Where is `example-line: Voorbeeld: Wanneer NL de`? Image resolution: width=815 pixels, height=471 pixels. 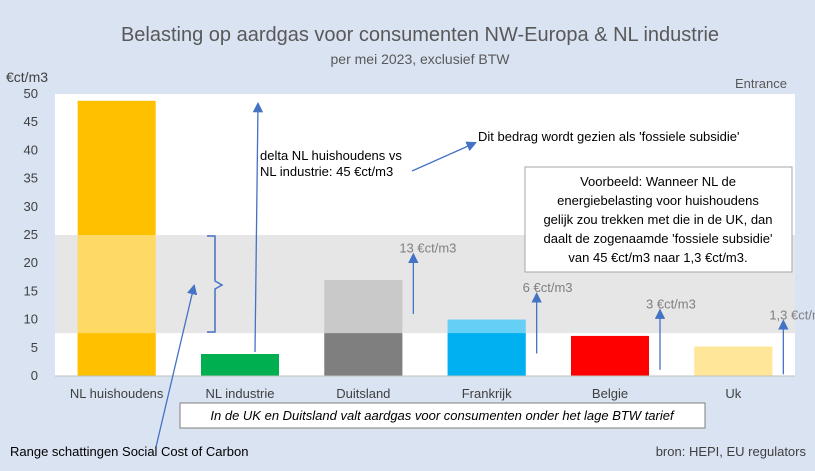
example-line: Voorbeeld: Wanneer NL de is located at coordinates (658, 181).